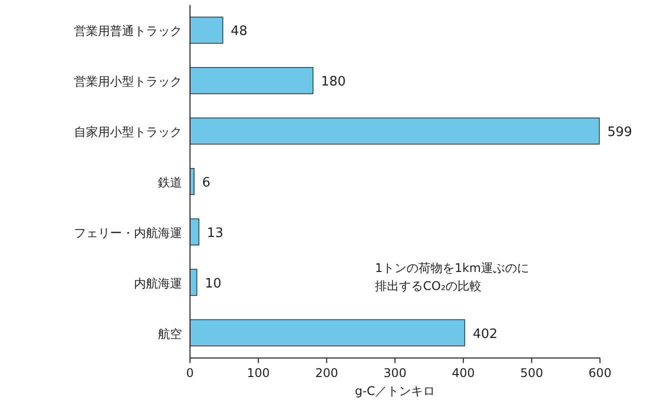 Image resolution: width=648 pixels, height=402 pixels. Describe the element at coordinates (619, 132) in the screenshot. I see `data-label: 599` at that location.